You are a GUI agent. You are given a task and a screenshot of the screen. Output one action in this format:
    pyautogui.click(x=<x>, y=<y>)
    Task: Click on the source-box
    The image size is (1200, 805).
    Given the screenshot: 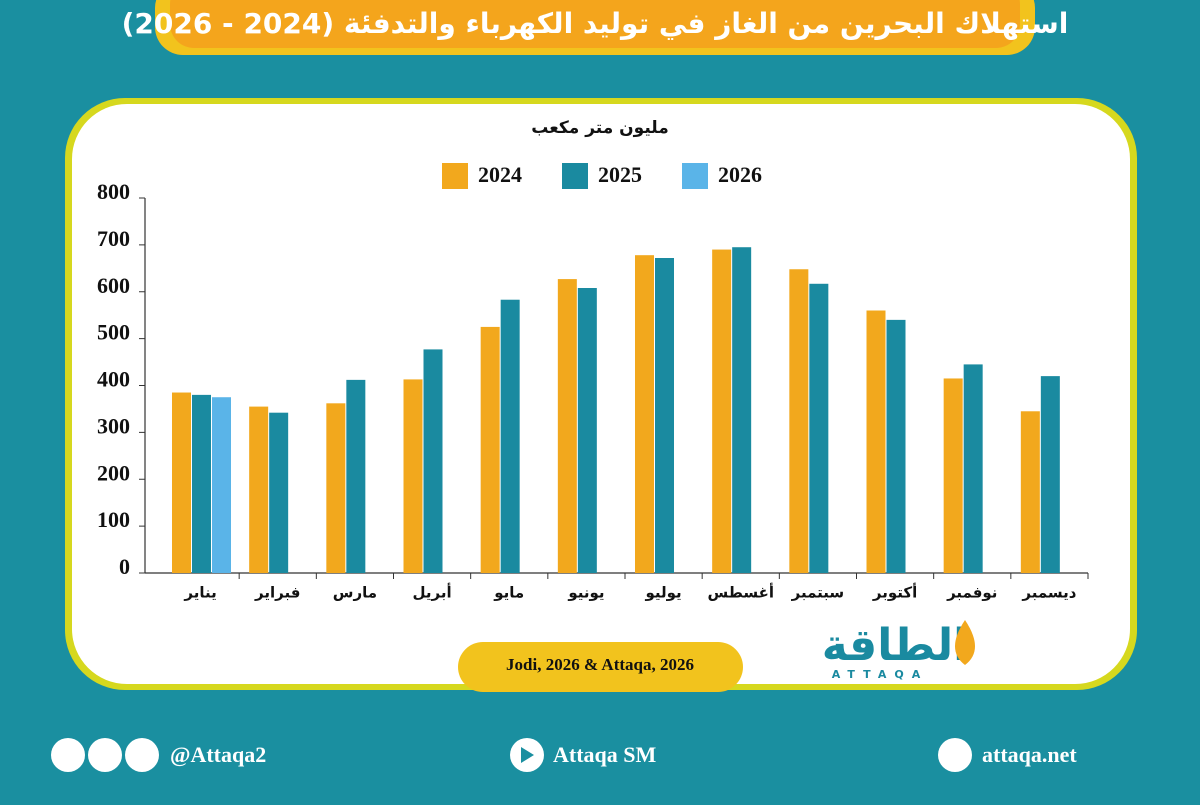 What is the action you would take?
    pyautogui.click(x=600, y=667)
    